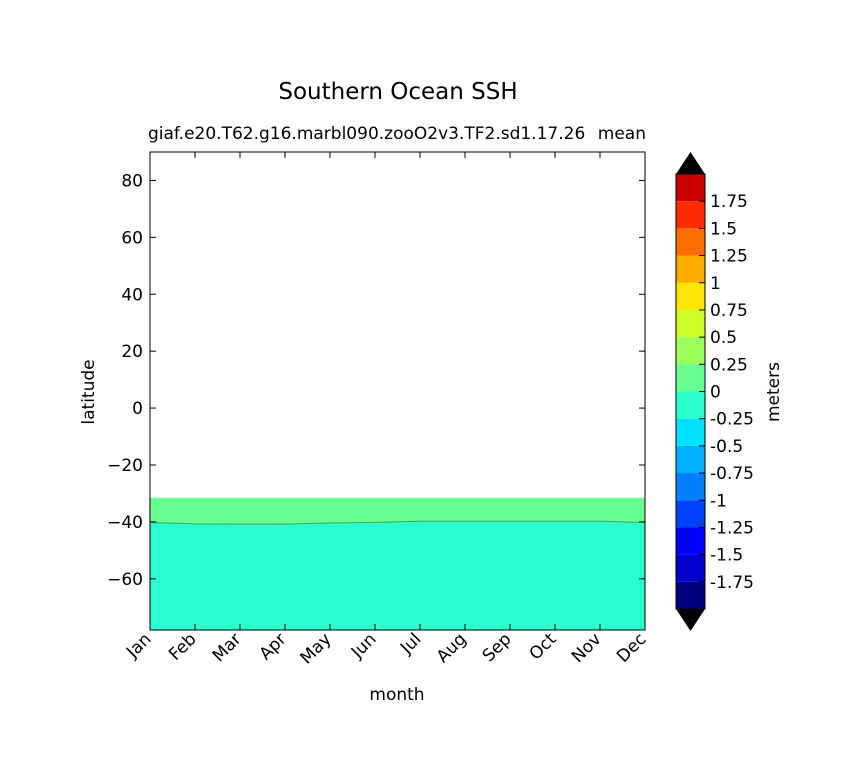  Describe the element at coordinates (631, 647) in the screenshot. I see `x-tick-label: Dec` at that location.